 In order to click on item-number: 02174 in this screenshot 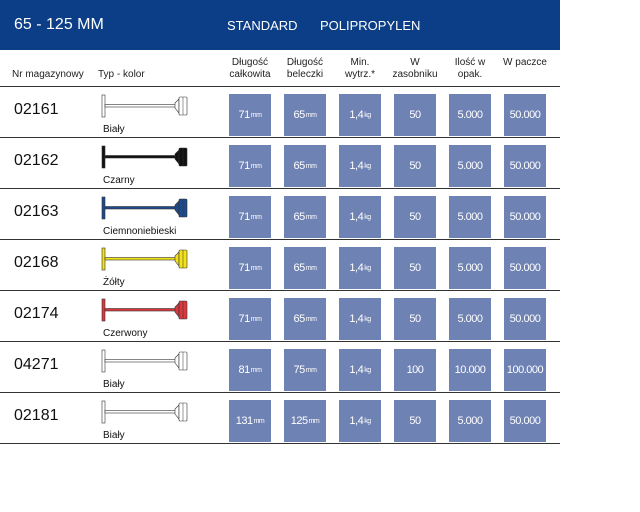, I will do `click(36, 313)`.